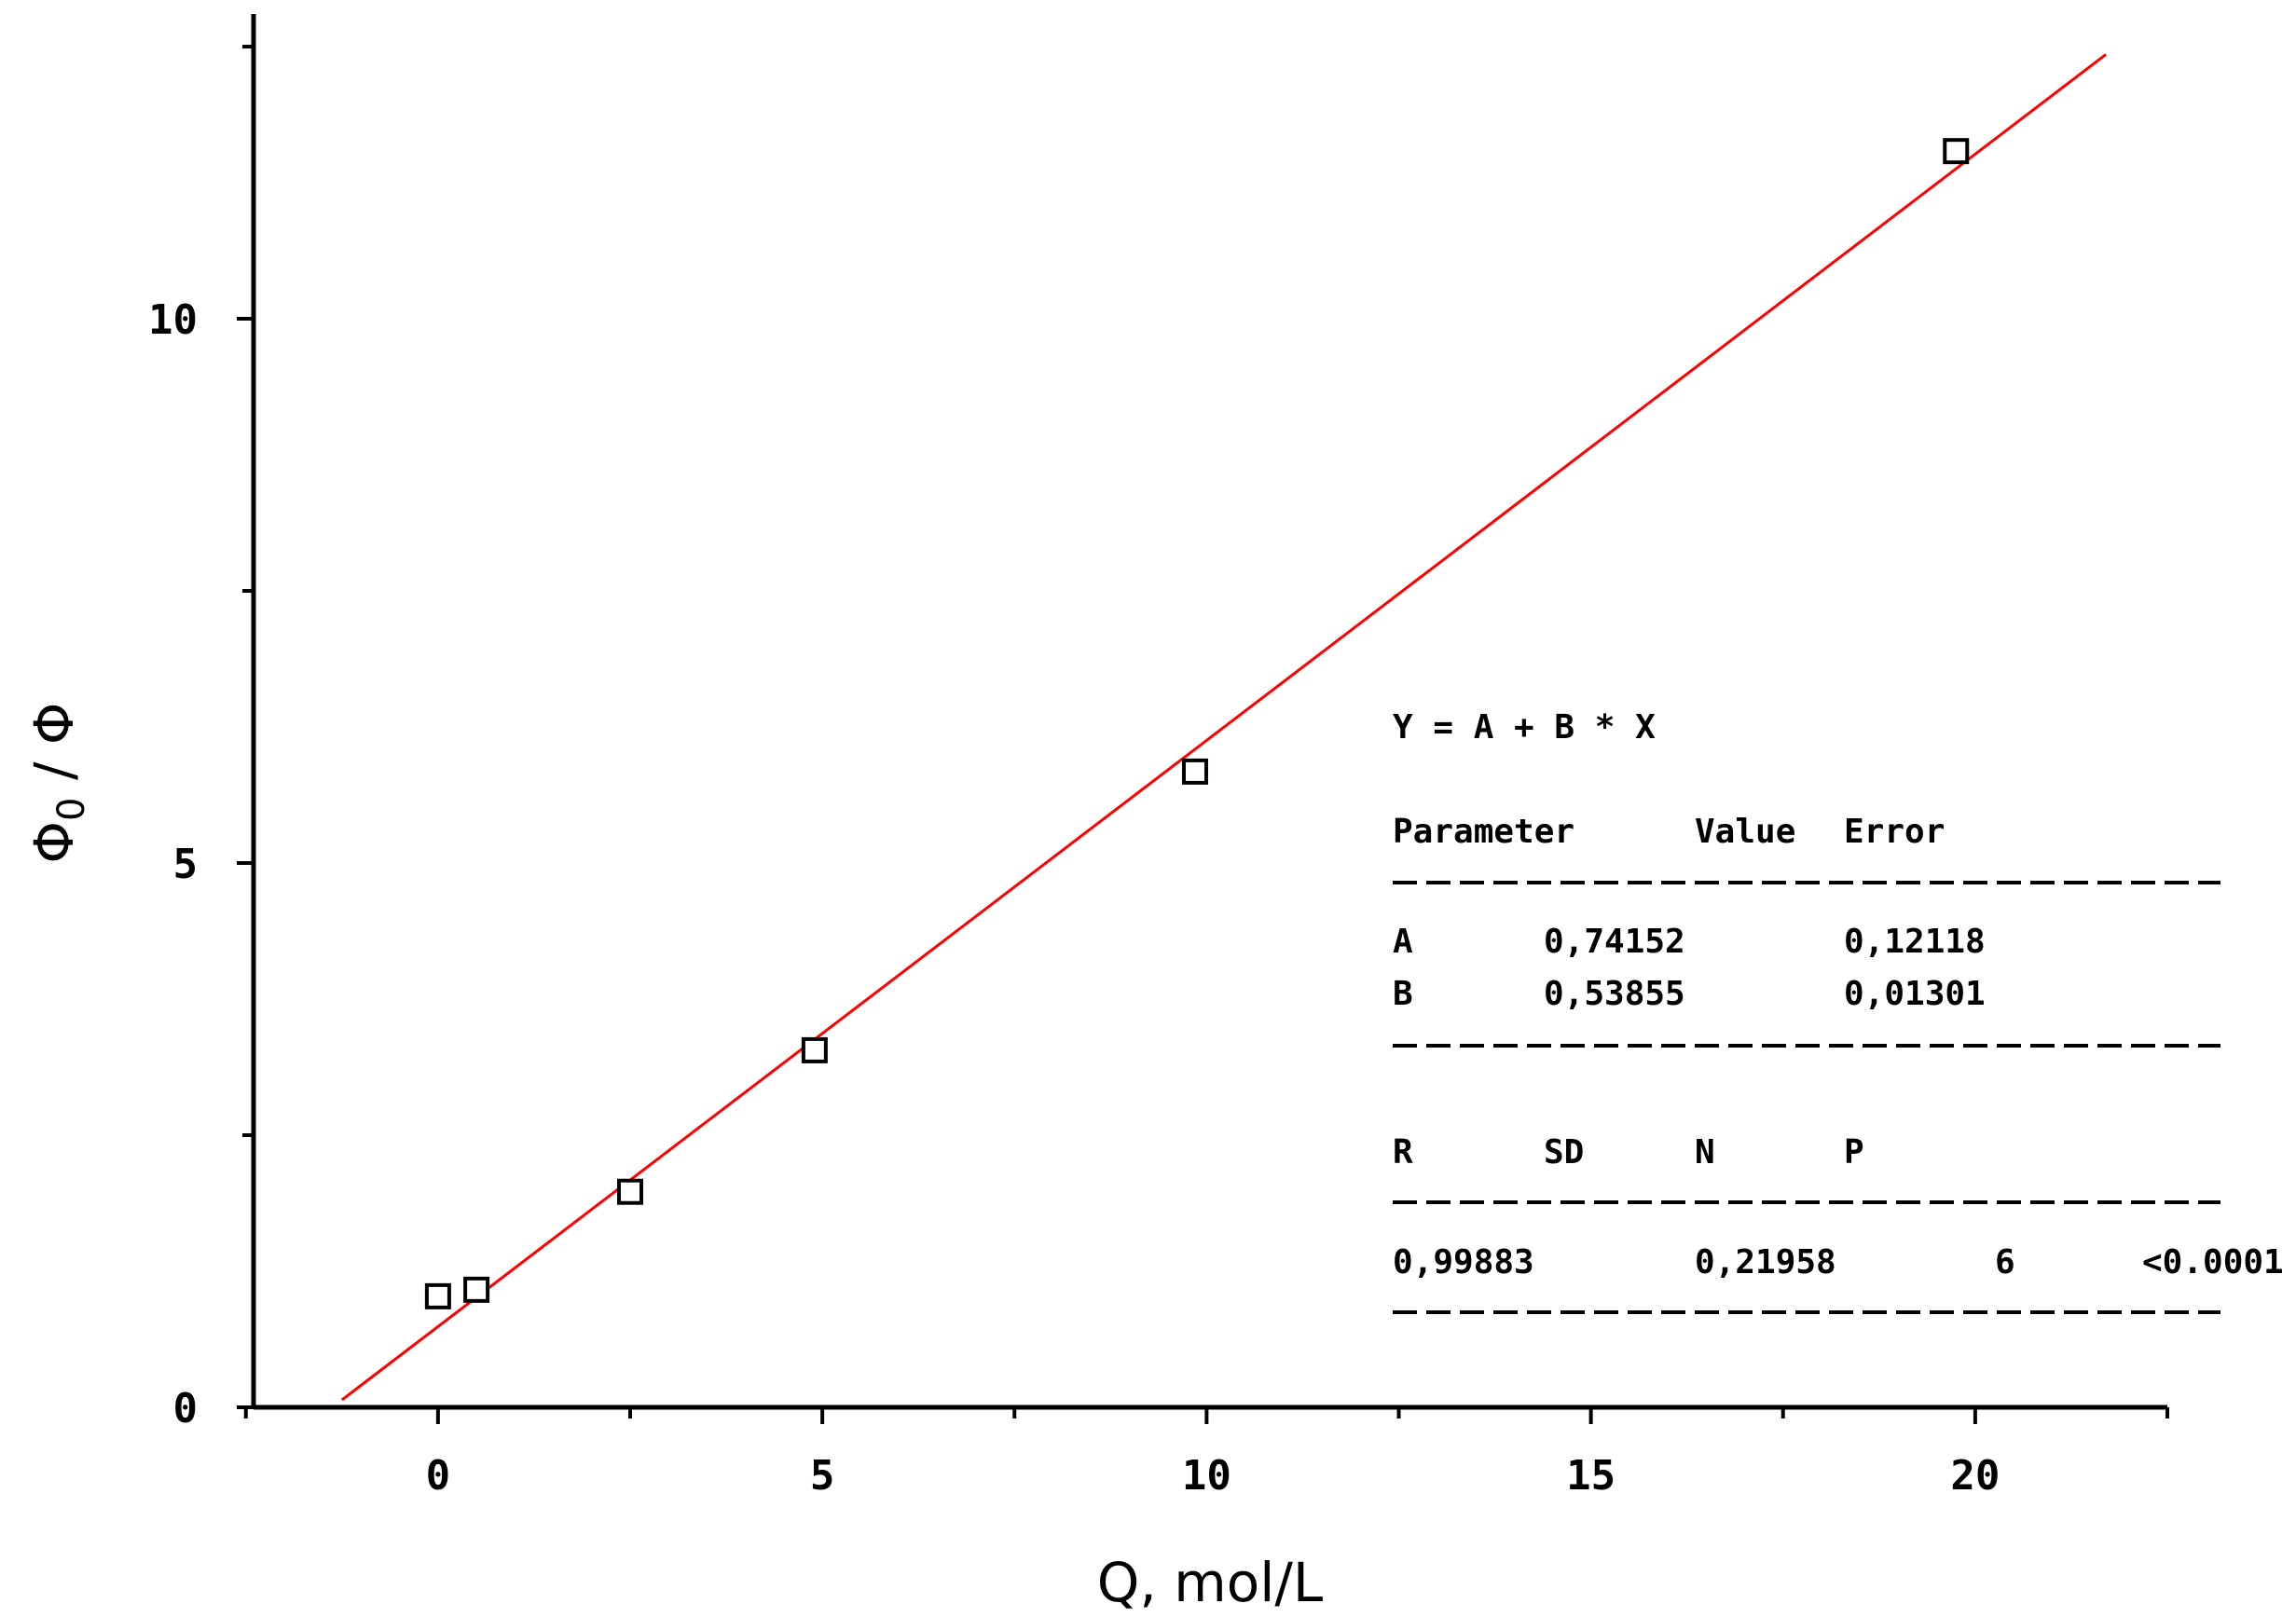 This screenshot has width=2296, height=1617. Describe the element at coordinates (186, 864) in the screenshot. I see `y-tick-label: 5` at that location.